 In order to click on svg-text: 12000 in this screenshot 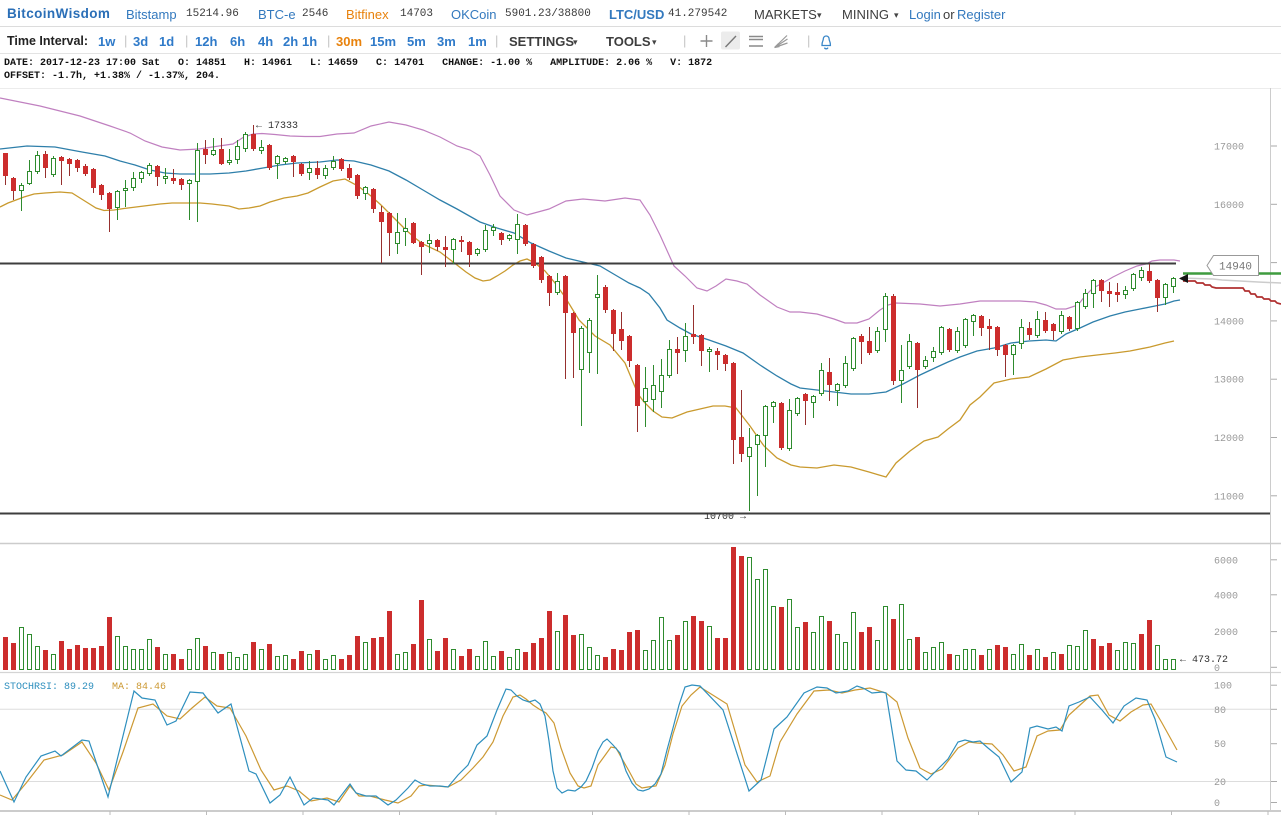, I will do `click(1229, 439)`.